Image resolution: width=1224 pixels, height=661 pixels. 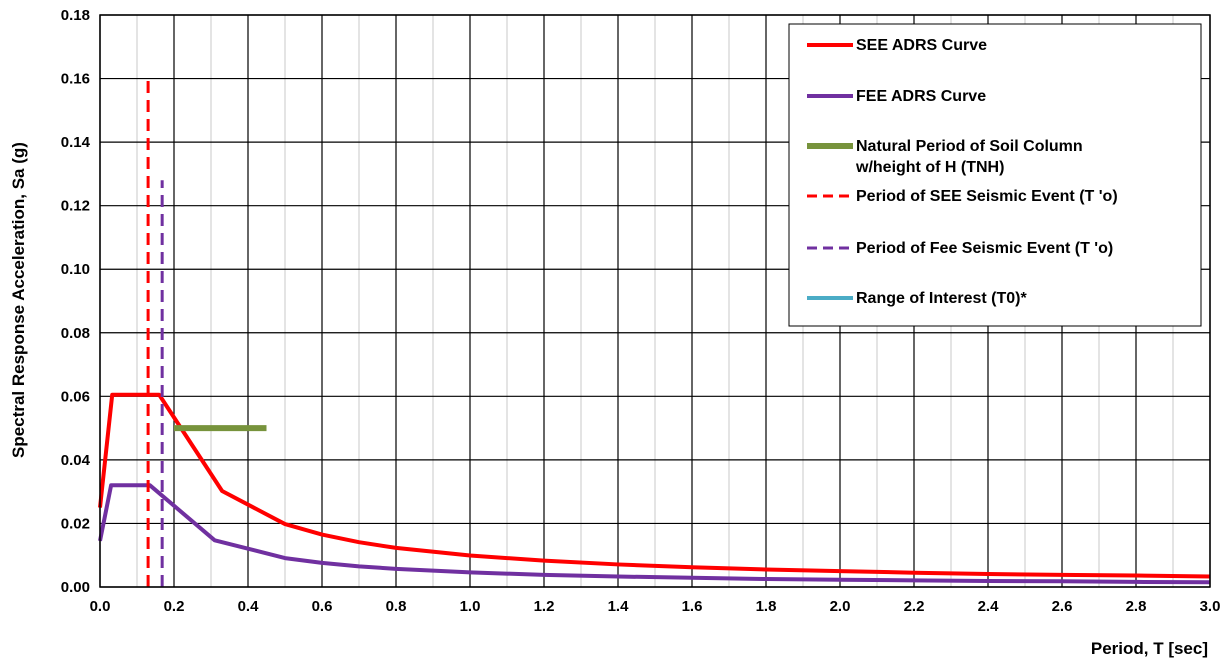 I want to click on legend-label-6: Range of Interest (T0)*, so click(x=941, y=298).